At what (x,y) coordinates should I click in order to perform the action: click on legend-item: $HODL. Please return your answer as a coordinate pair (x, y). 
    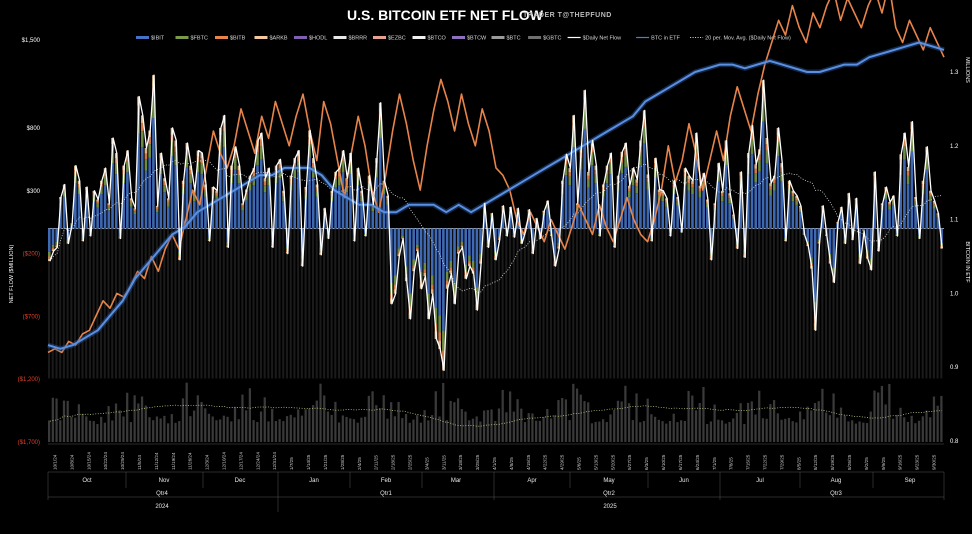
    Looking at the image, I should click on (310, 39).